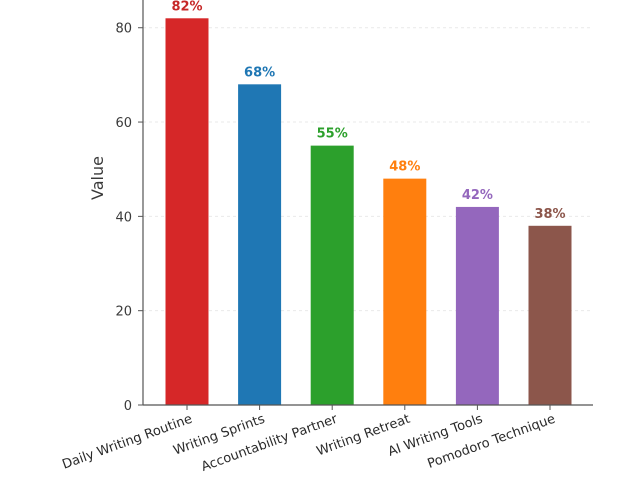 This screenshot has height=480, width=640. Describe the element at coordinates (129, 207) in the screenshot. I see `y-axis: 0 20 40 60 80` at that location.